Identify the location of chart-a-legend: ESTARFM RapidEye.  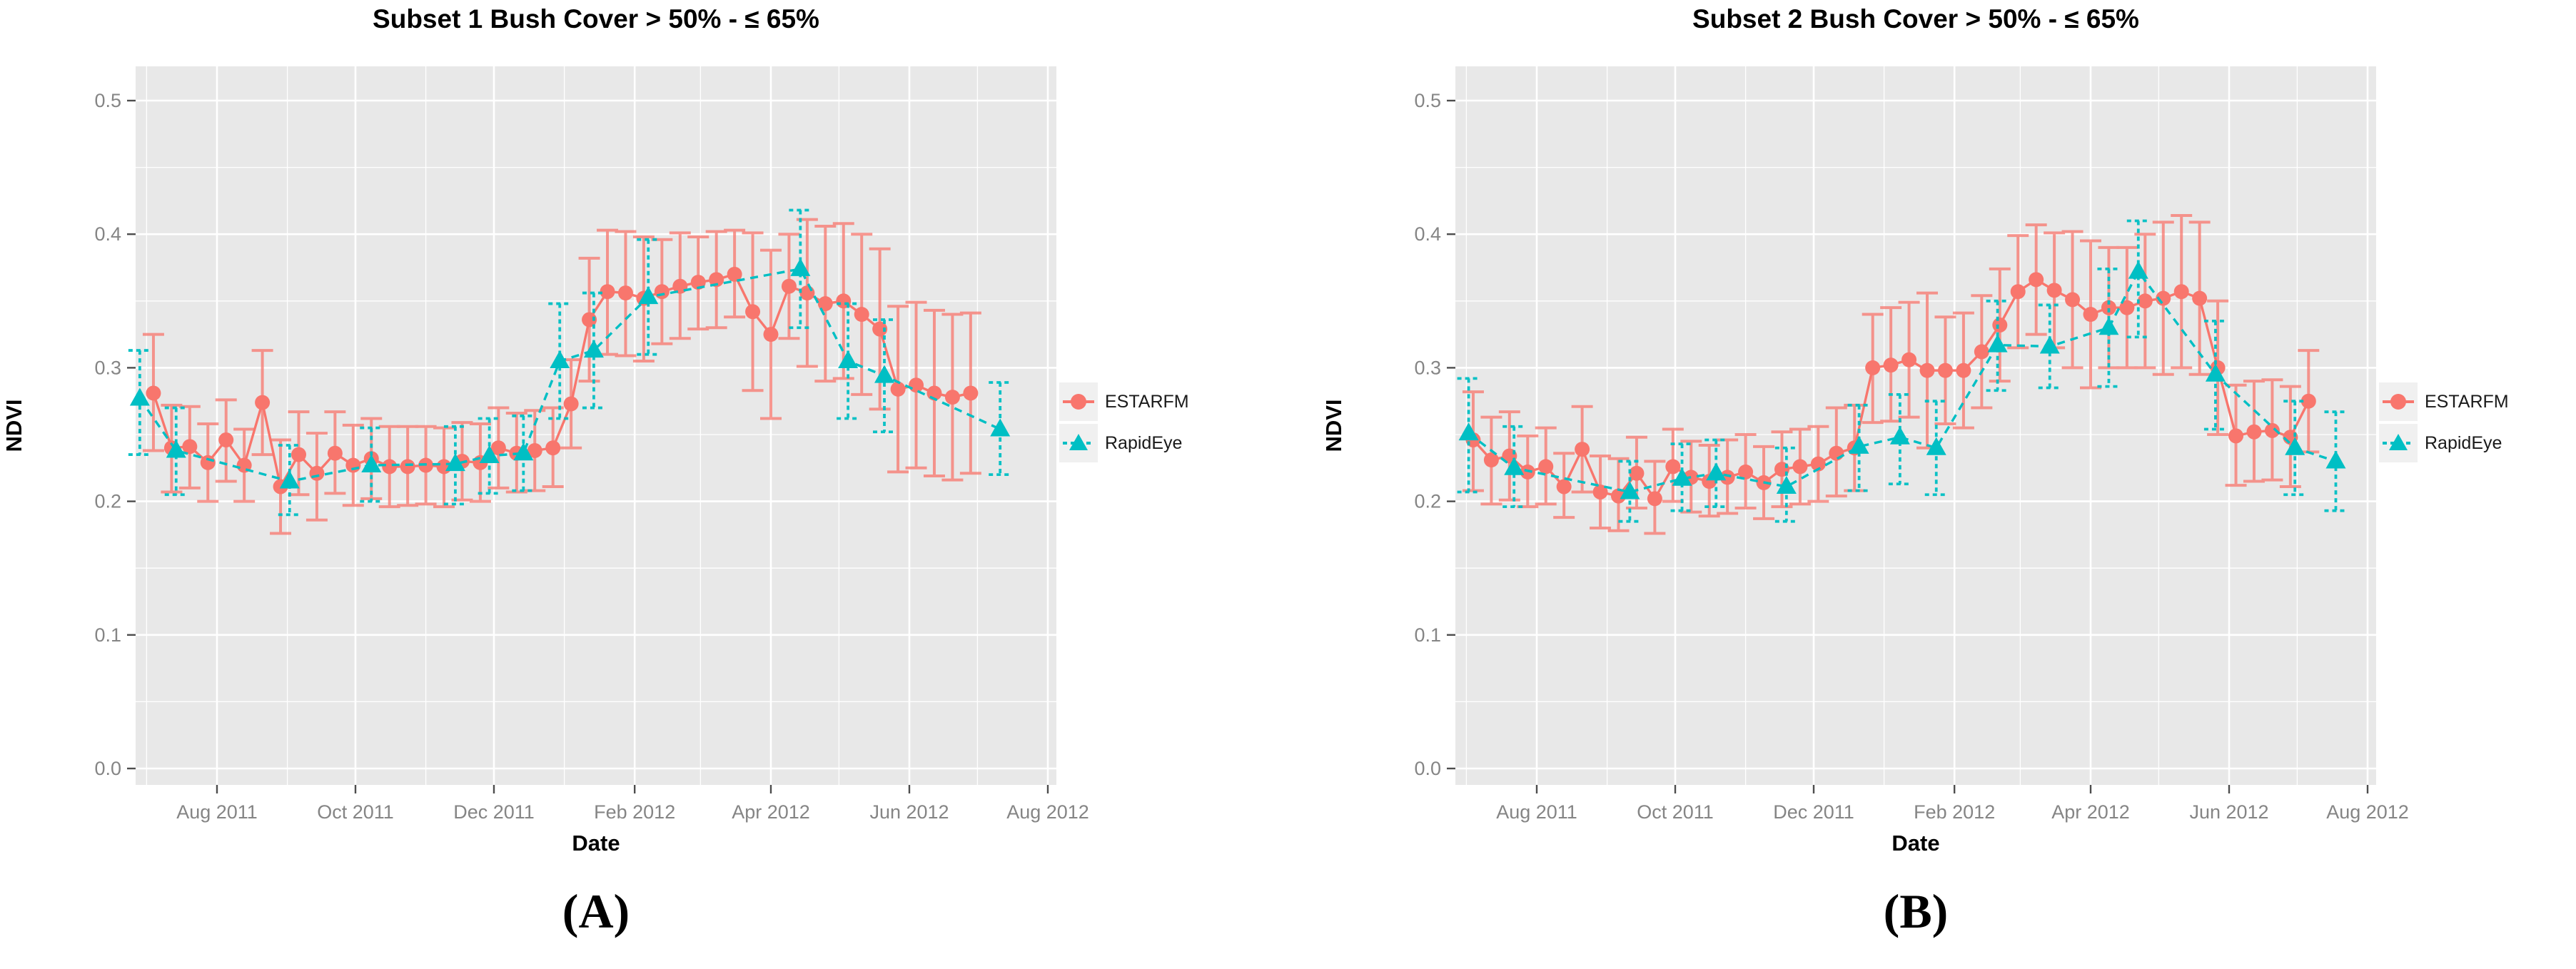
(1124, 423).